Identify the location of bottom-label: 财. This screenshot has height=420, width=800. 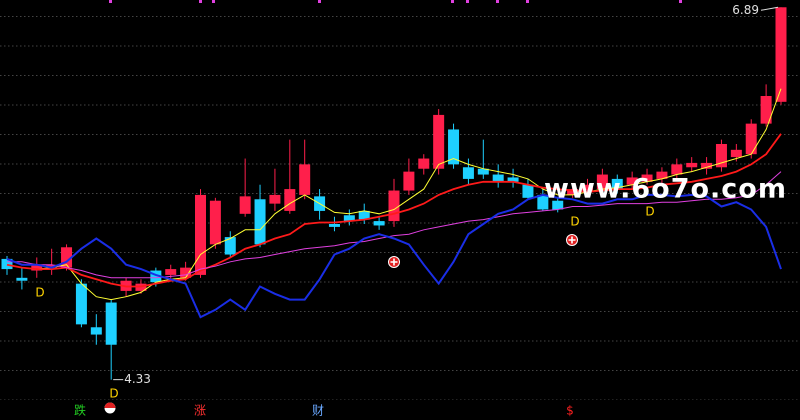
(318, 411).